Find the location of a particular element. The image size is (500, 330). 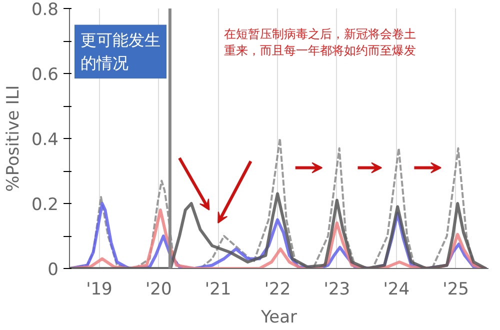

x-tick-label: '23 is located at coordinates (337, 290).